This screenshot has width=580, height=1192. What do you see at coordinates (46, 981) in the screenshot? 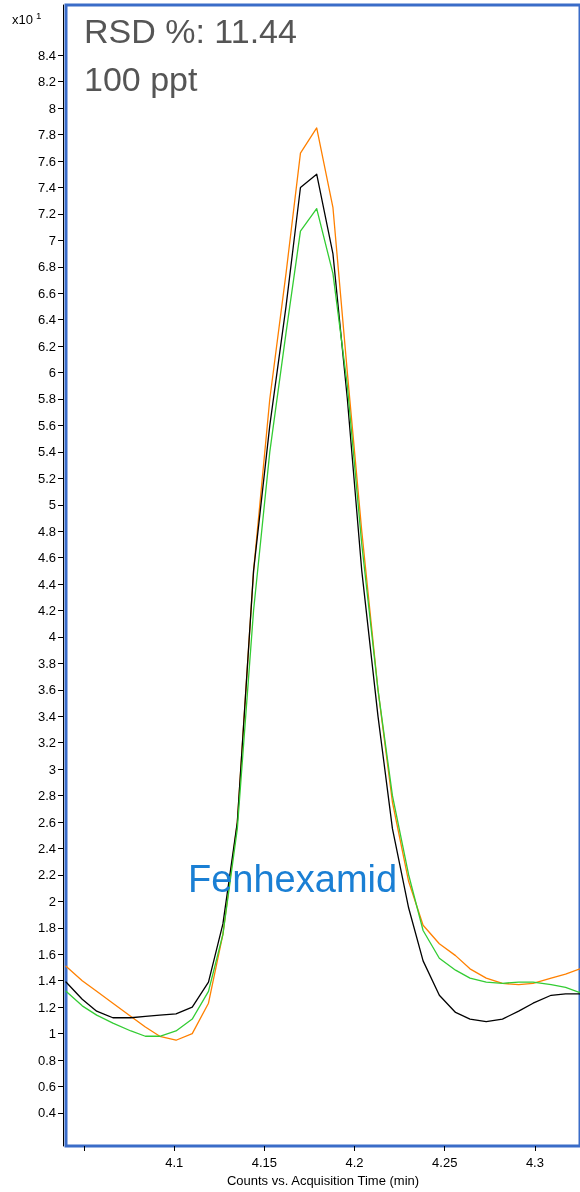
I see `y-tick-label: 1.4` at bounding box center [46, 981].